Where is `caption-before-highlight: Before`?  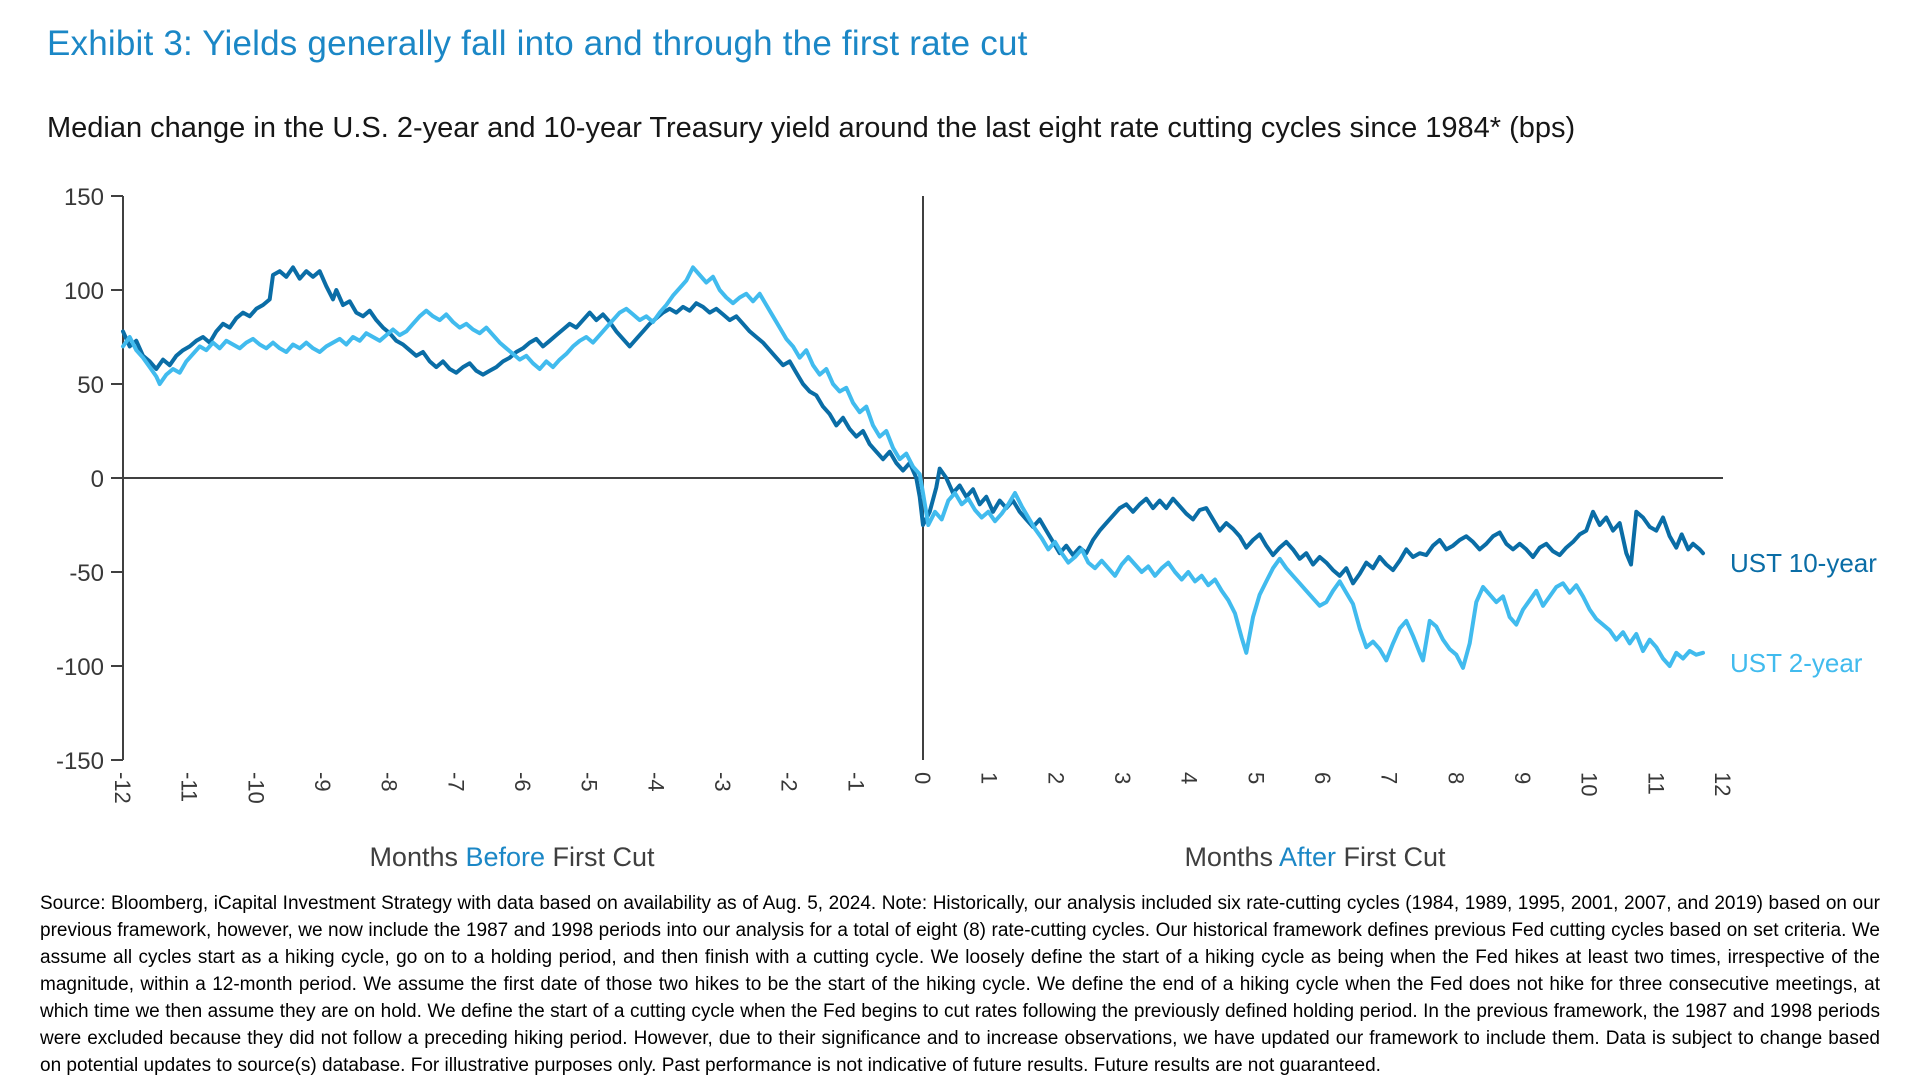
caption-before-highlight: Before is located at coordinates (505, 857).